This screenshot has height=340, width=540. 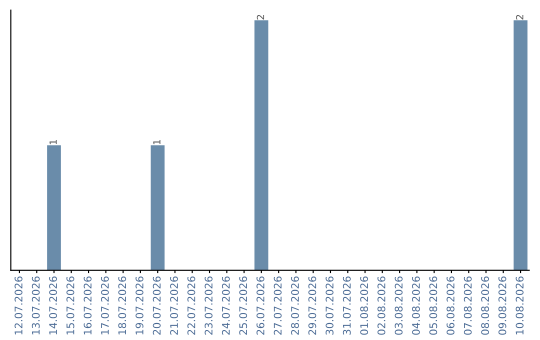 What do you see at coordinates (260, 305) in the screenshot?
I see `x-tick-label: 26.07.2026` at bounding box center [260, 305].